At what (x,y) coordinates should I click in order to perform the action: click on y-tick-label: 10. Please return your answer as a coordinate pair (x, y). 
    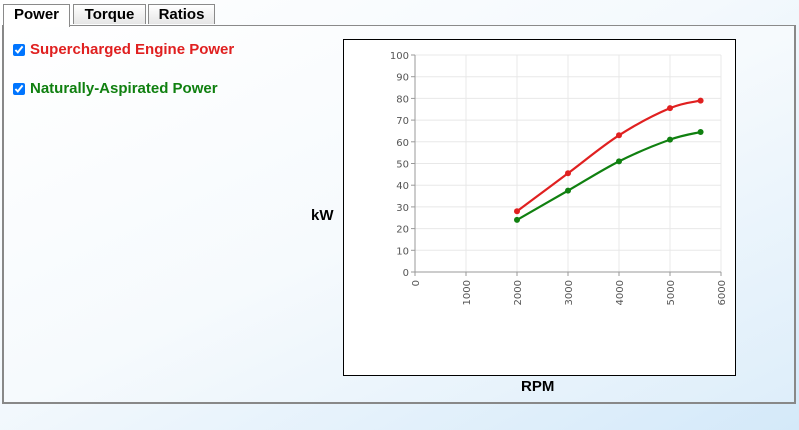
    Looking at the image, I should click on (402, 251).